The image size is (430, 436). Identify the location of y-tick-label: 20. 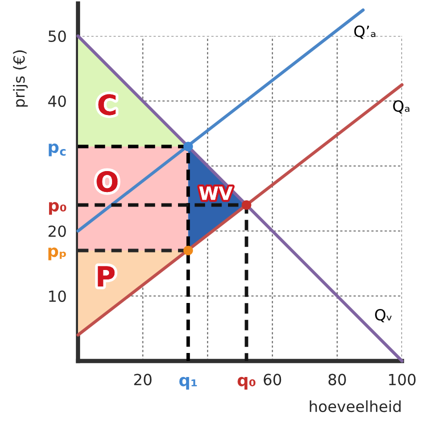
(57, 231).